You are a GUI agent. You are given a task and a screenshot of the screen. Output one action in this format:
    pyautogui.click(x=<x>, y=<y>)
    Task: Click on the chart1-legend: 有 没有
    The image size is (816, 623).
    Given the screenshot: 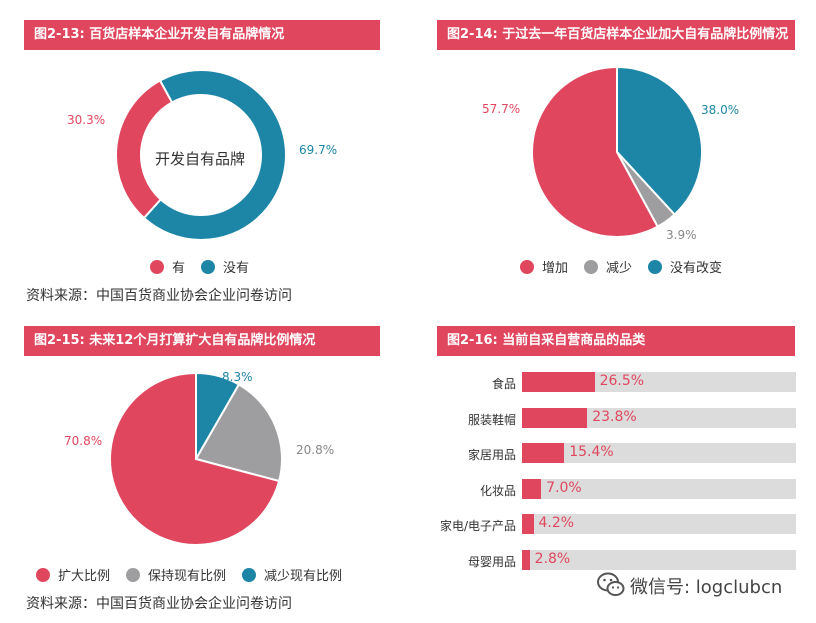 What is the action you would take?
    pyautogui.click(x=207, y=266)
    